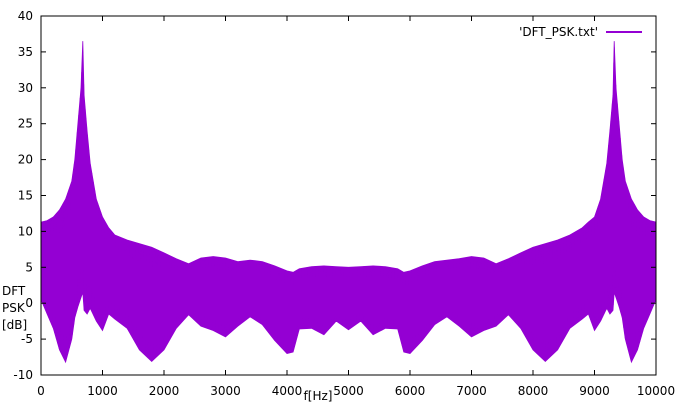 The height and width of the screenshot is (407, 678). I want to click on y-axis-label-line: PSK, so click(14, 308).